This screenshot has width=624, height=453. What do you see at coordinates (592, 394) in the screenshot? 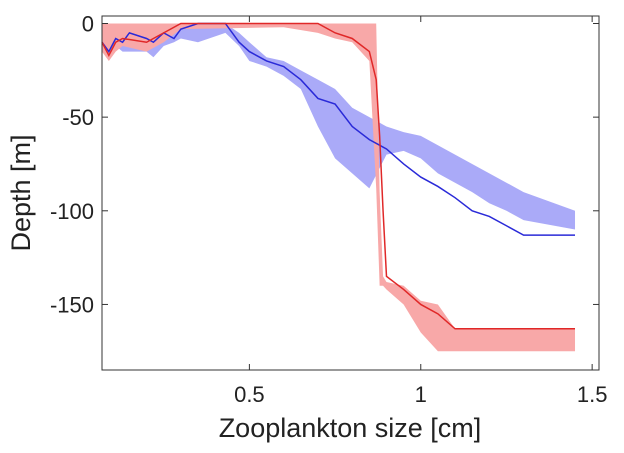
I see `x-tick-label: 1.5` at bounding box center [592, 394].